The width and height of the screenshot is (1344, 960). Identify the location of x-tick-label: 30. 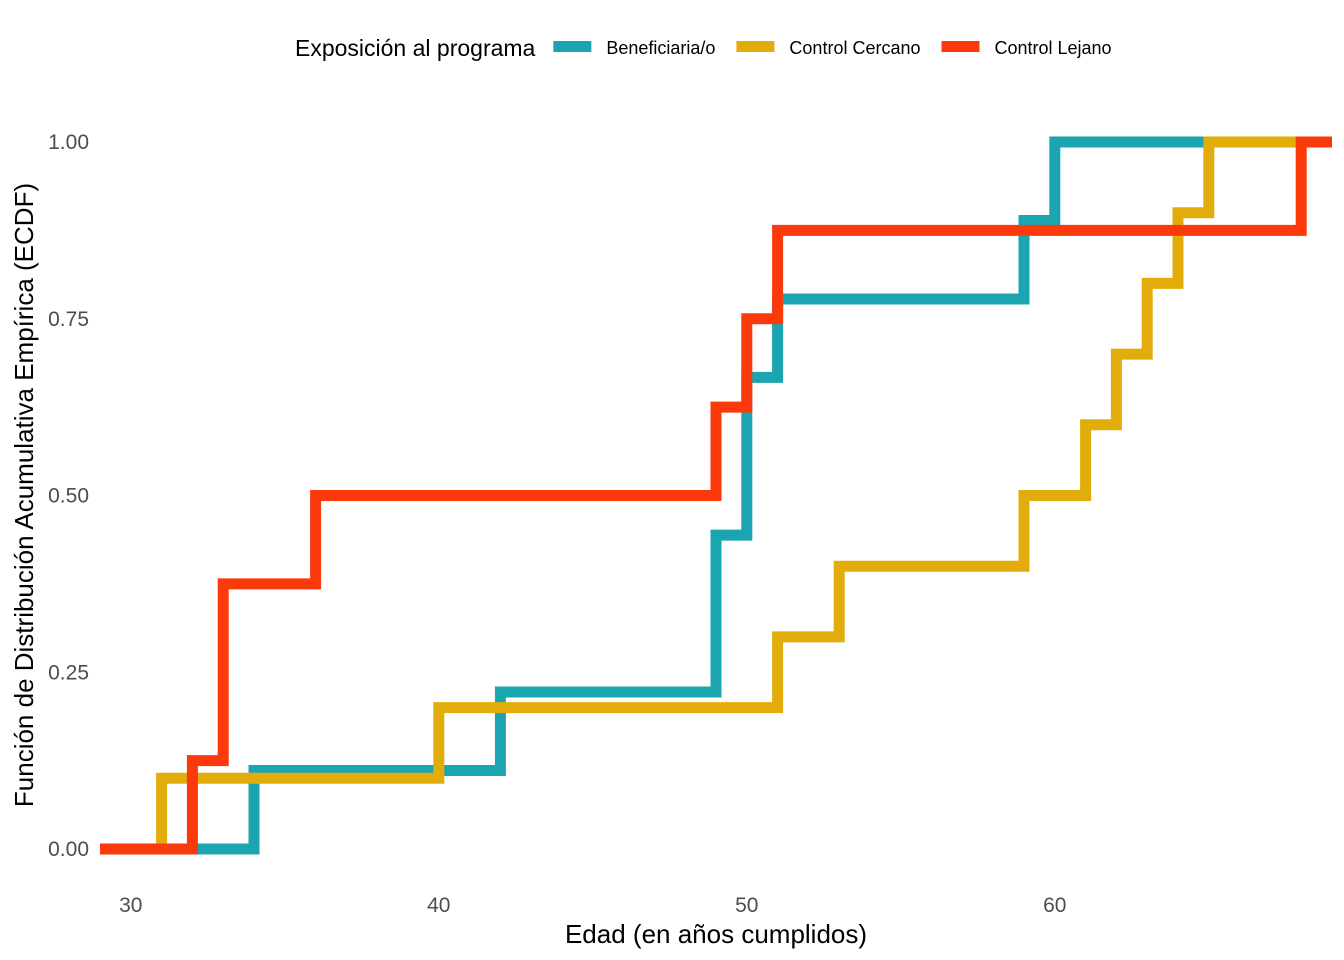
(130, 905).